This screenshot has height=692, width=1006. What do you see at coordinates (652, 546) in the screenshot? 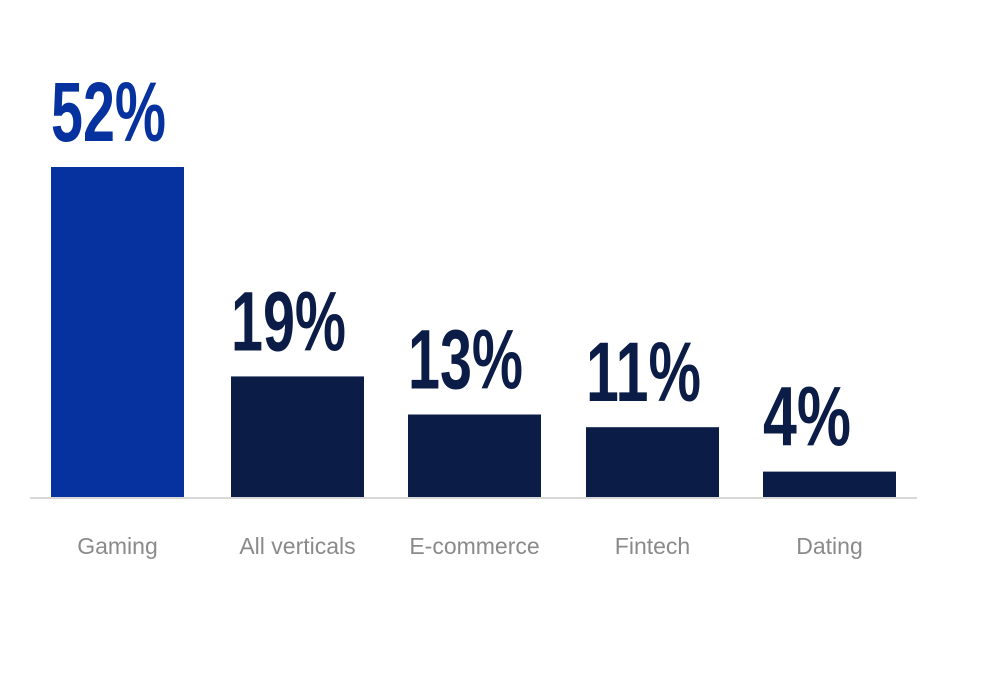
I see `category-label: Fintech` at bounding box center [652, 546].